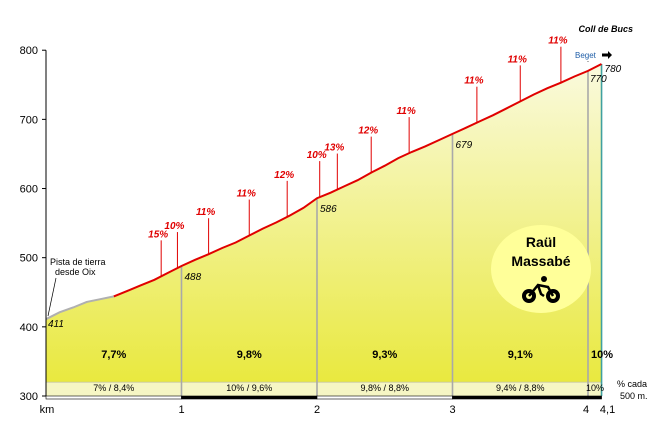  What do you see at coordinates (29, 190) in the screenshot?
I see `y-tick-label: 600` at bounding box center [29, 190].